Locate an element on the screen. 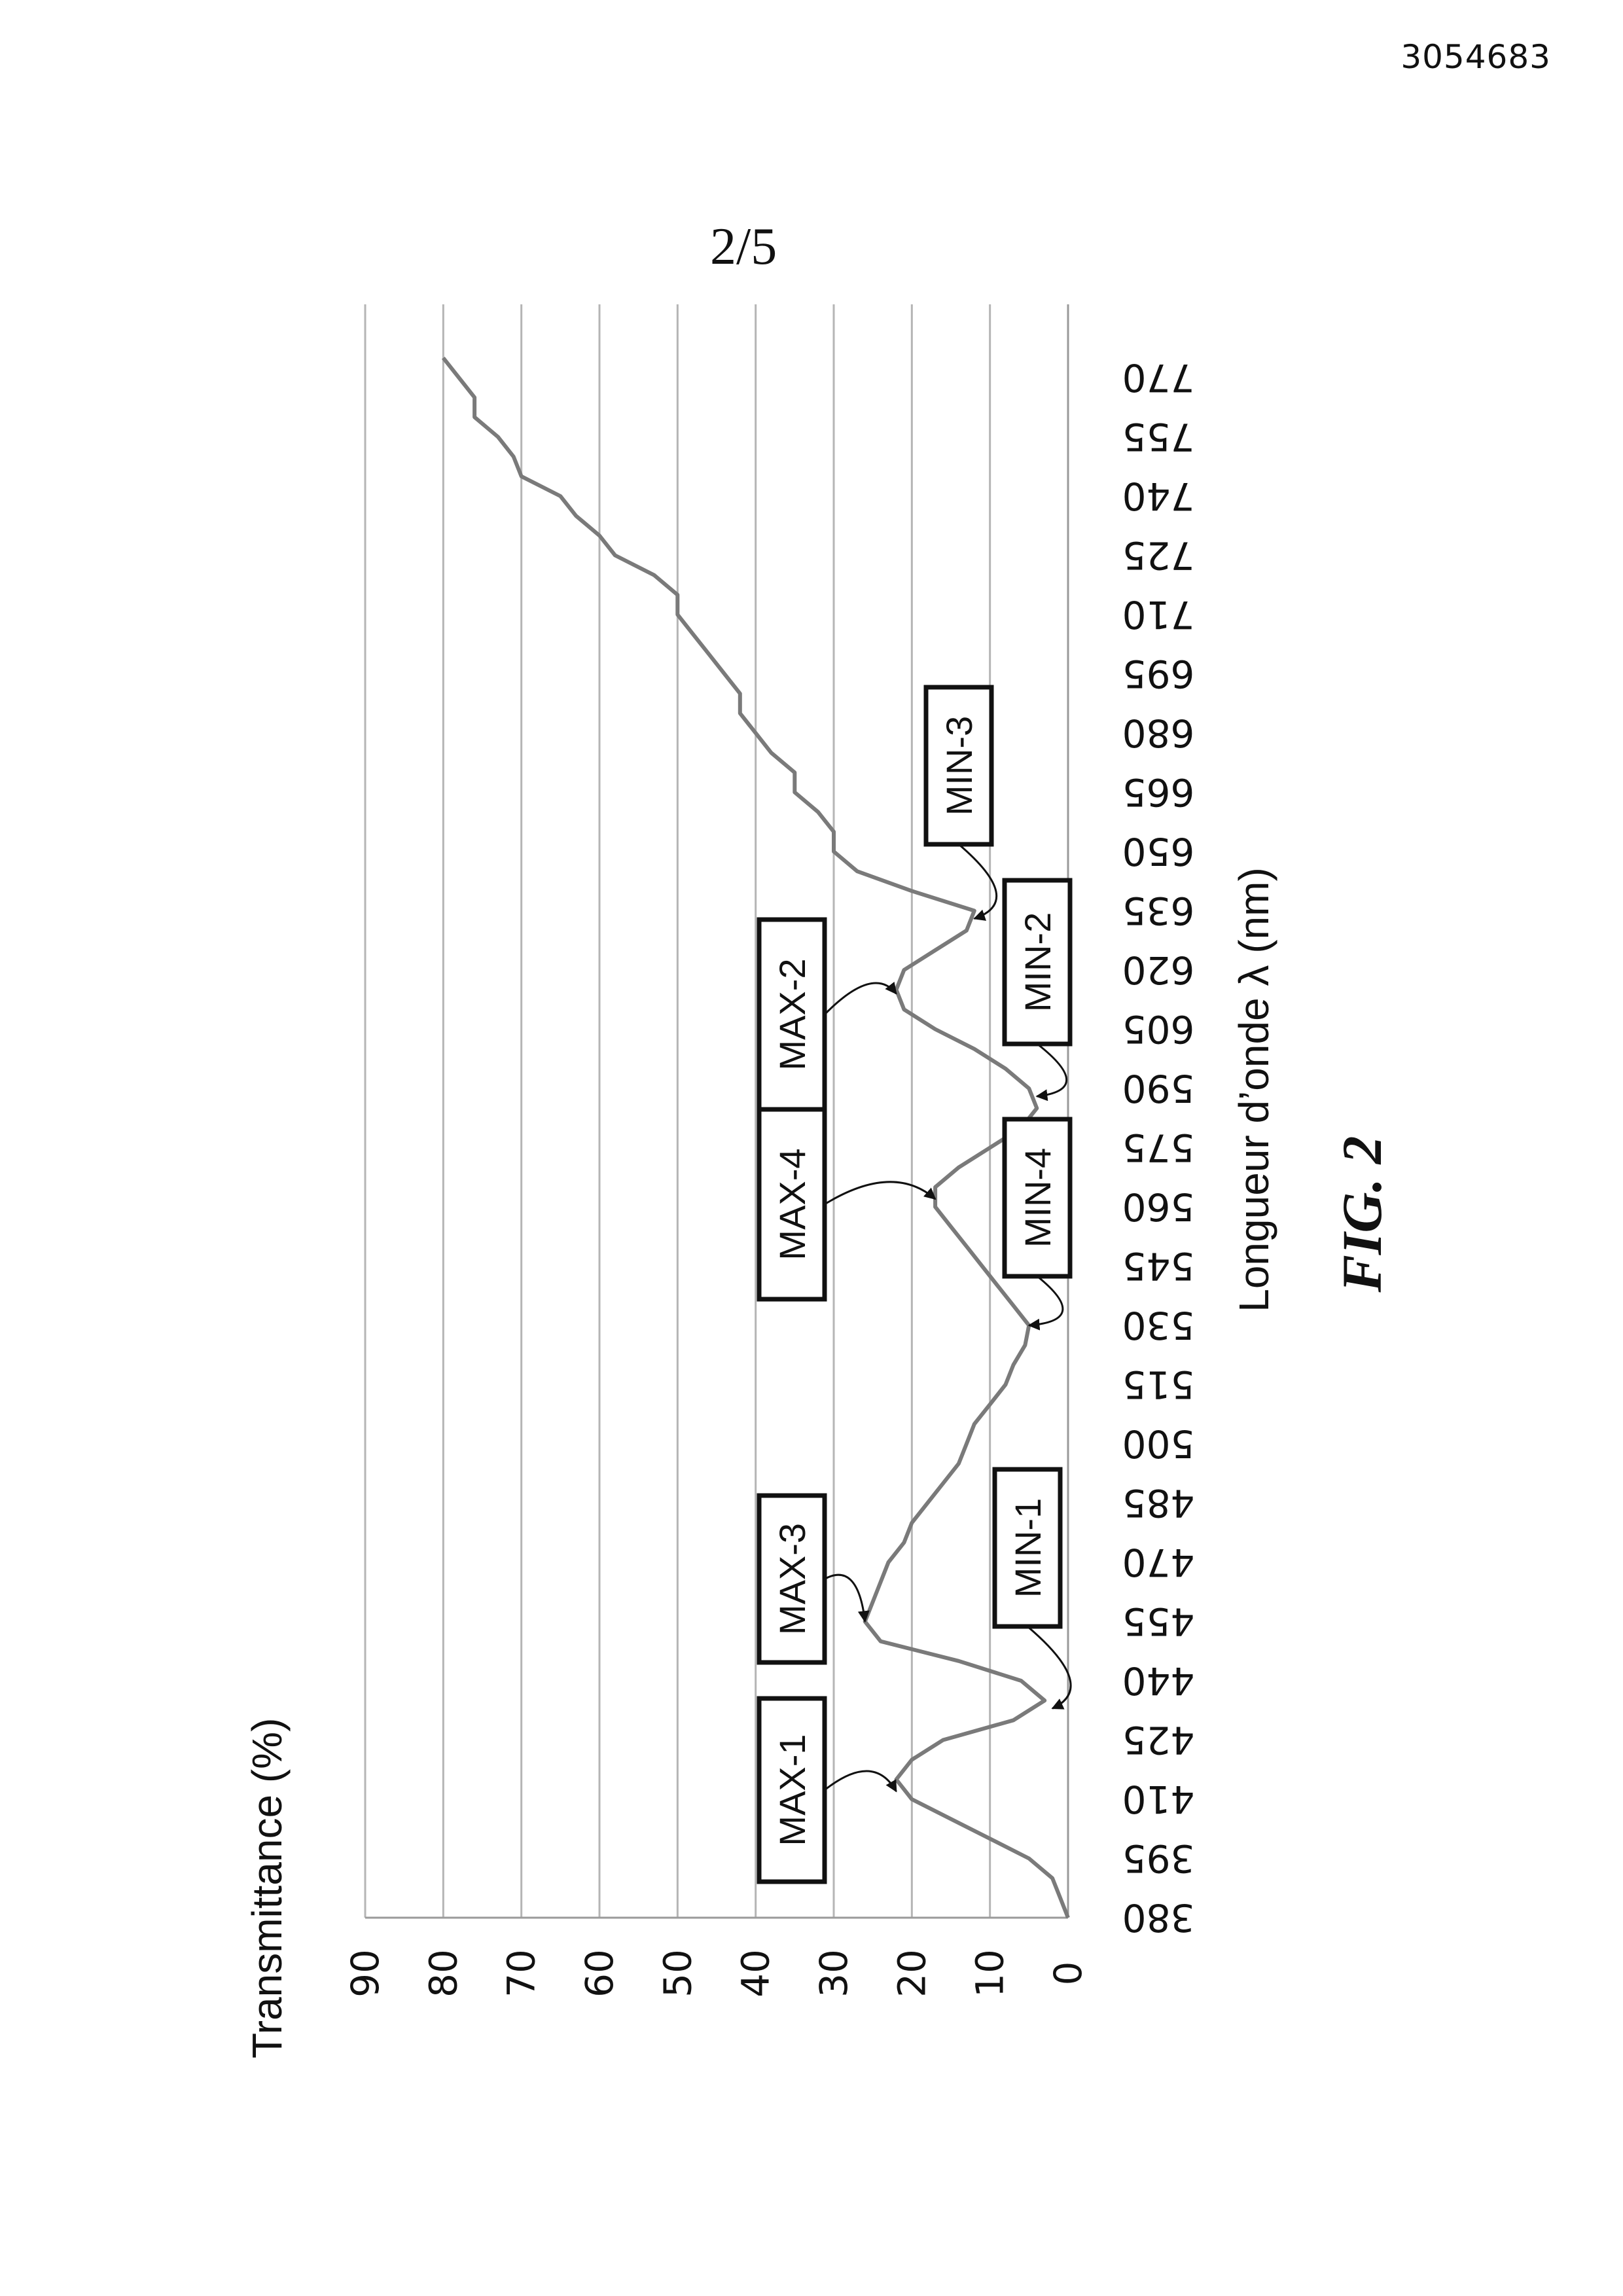 The image size is (1623, 2296). x-tick-label: 515 is located at coordinates (1158, 1385).